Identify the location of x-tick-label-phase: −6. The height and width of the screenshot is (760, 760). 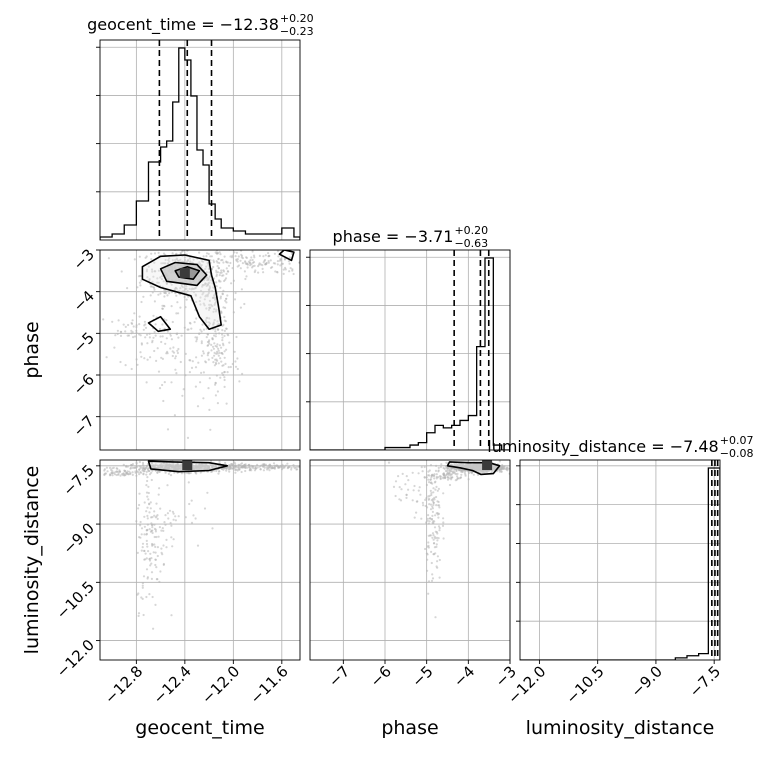
(381, 676).